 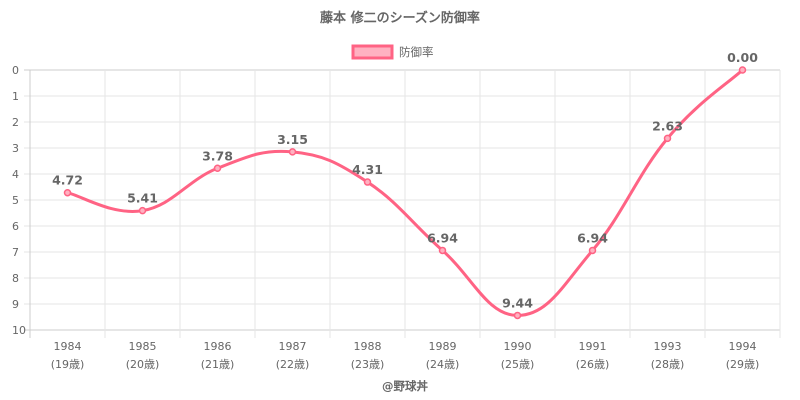 I want to click on x-tick-label: 1984, so click(x=68, y=346).